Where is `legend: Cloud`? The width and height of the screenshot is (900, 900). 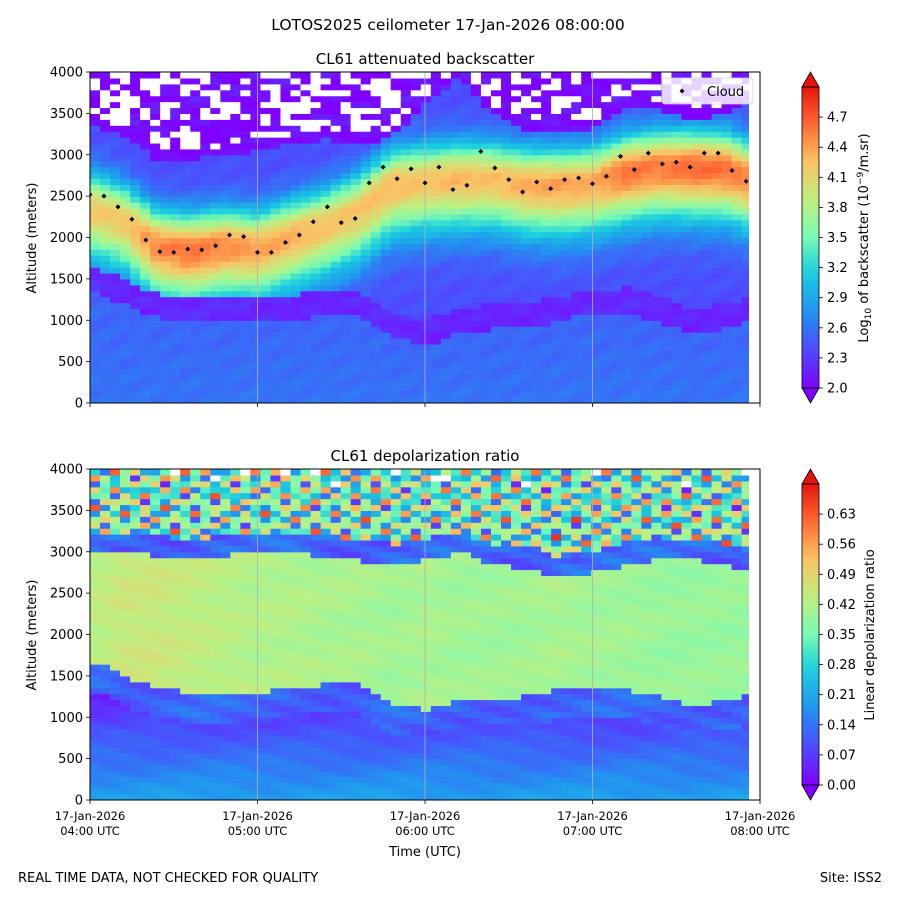
legend: Cloud is located at coordinates (707, 91).